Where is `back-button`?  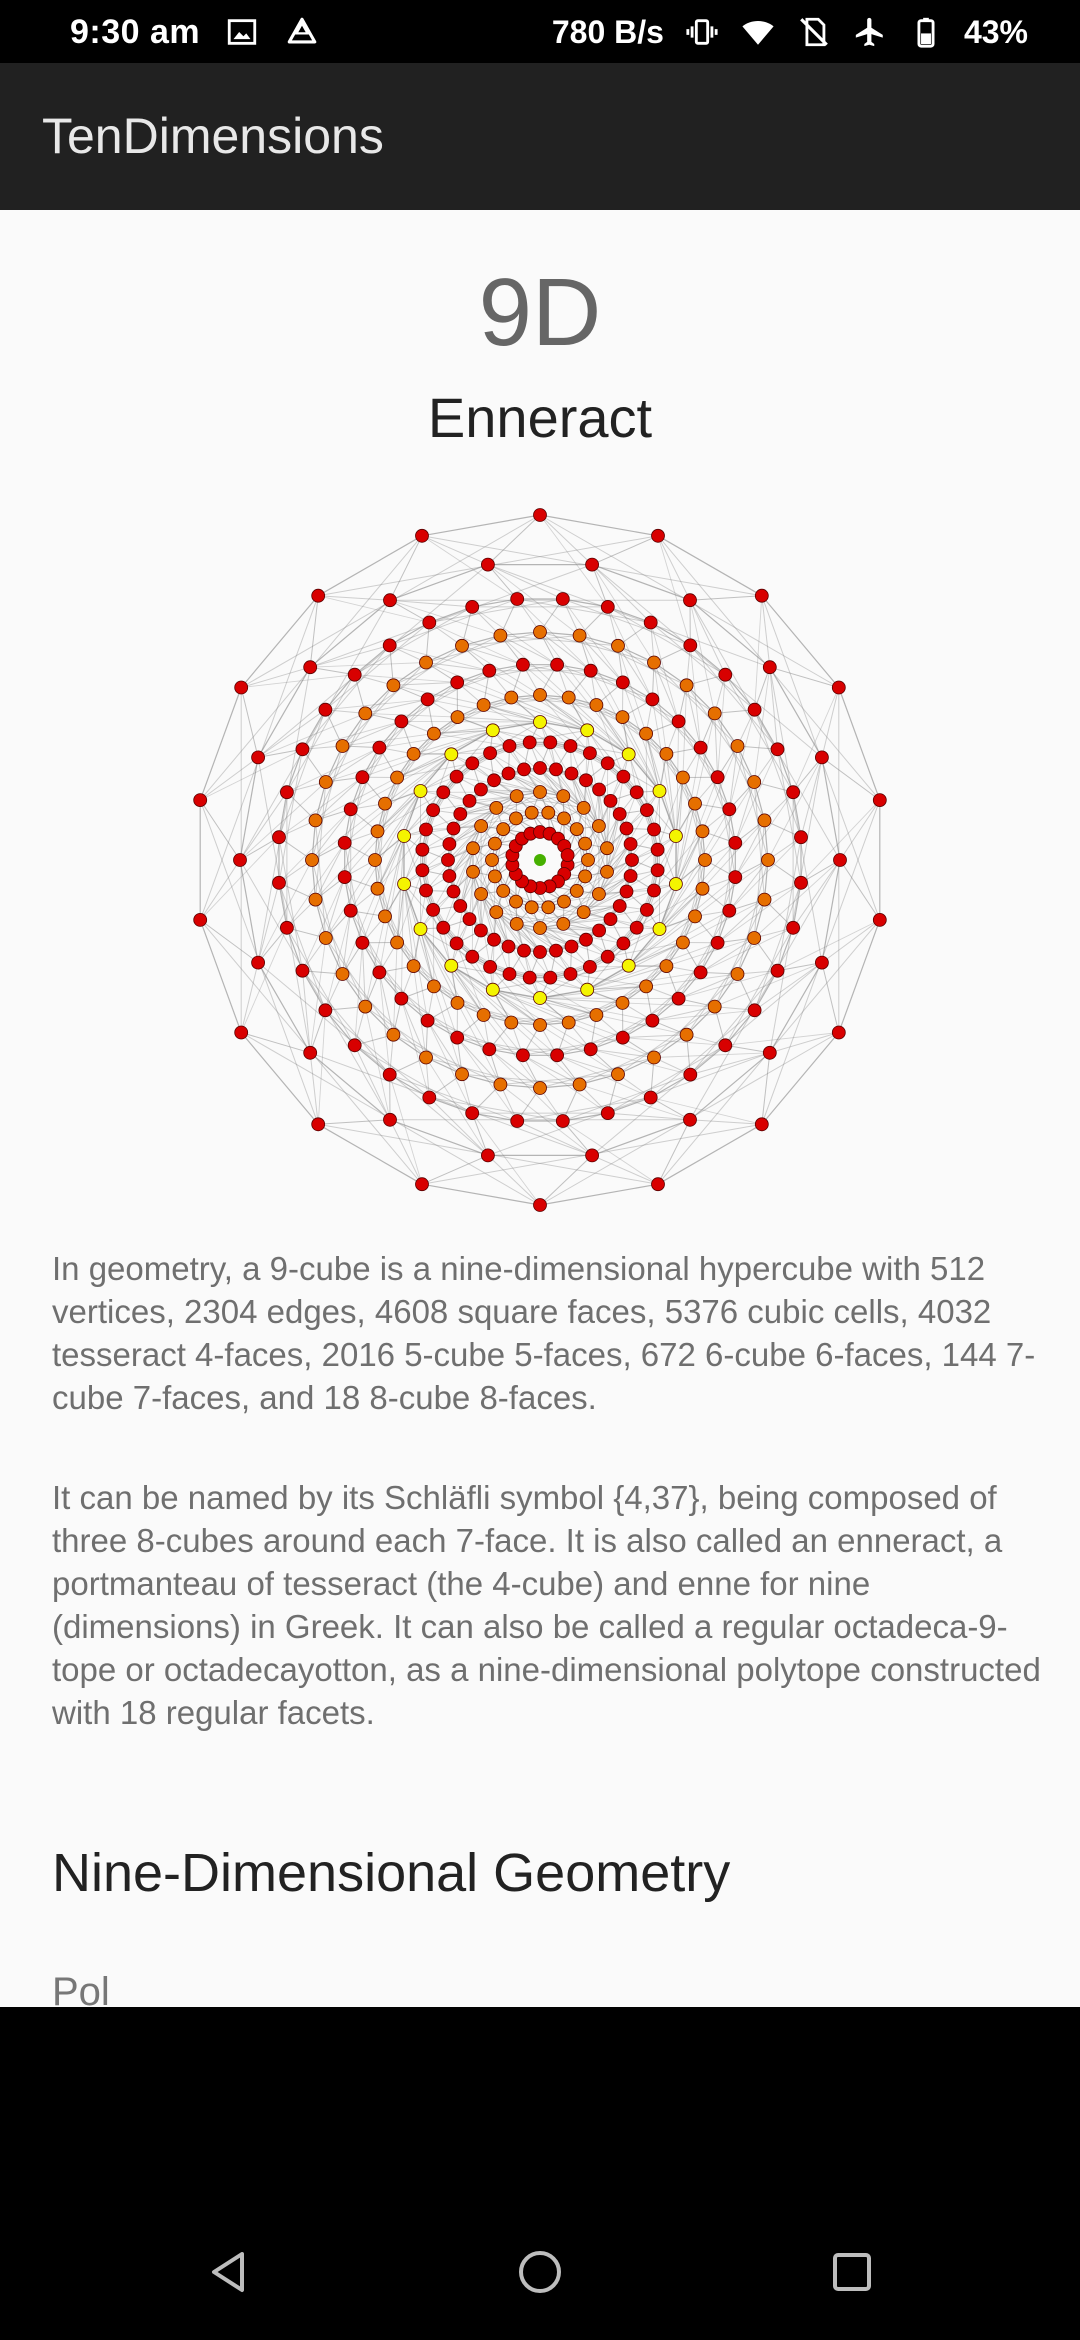 back-button is located at coordinates (228, 2272).